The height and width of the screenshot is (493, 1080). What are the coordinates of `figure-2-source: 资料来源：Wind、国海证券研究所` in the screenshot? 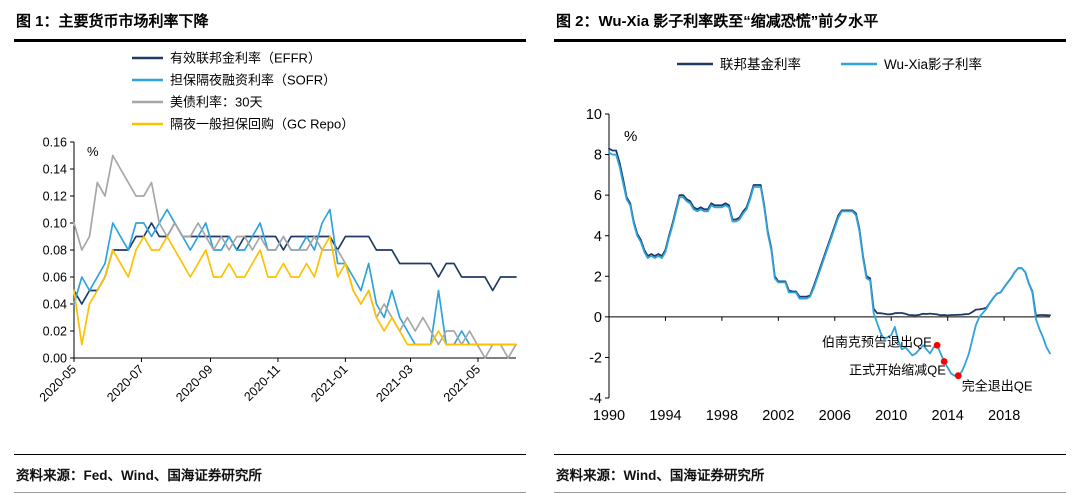 It's located at (810, 473).